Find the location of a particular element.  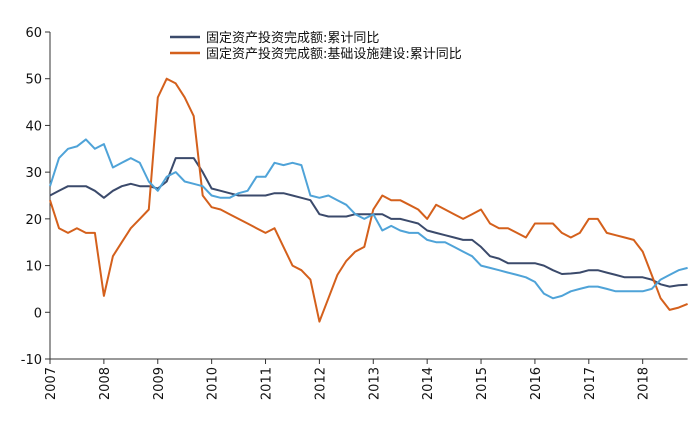

x-tick-label: 2009 is located at coordinates (159, 383).